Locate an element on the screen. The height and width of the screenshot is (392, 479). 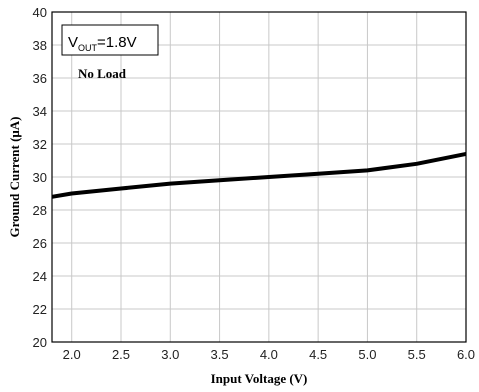
x-tick-labels: 2.0 2.5 3.0 3.5 4.0 4.5 5.0 5.5 6.0 is located at coordinates (269, 354).